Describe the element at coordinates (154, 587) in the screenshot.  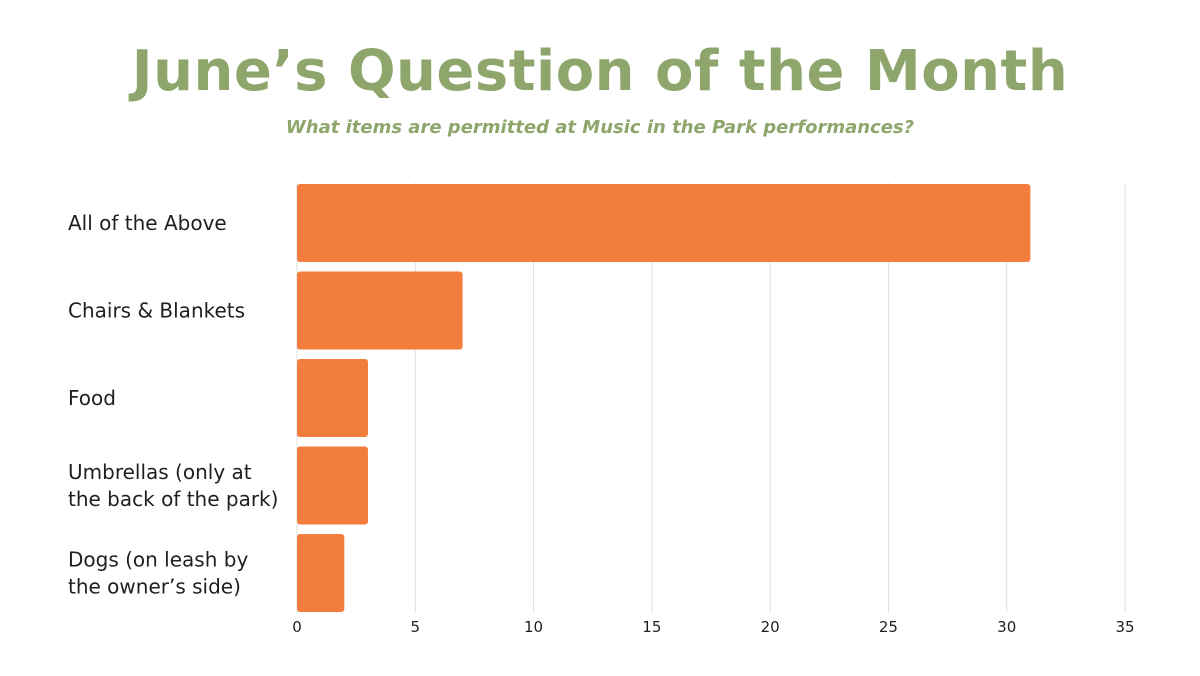
I see `category-label-line: the owner’s side)` at that location.